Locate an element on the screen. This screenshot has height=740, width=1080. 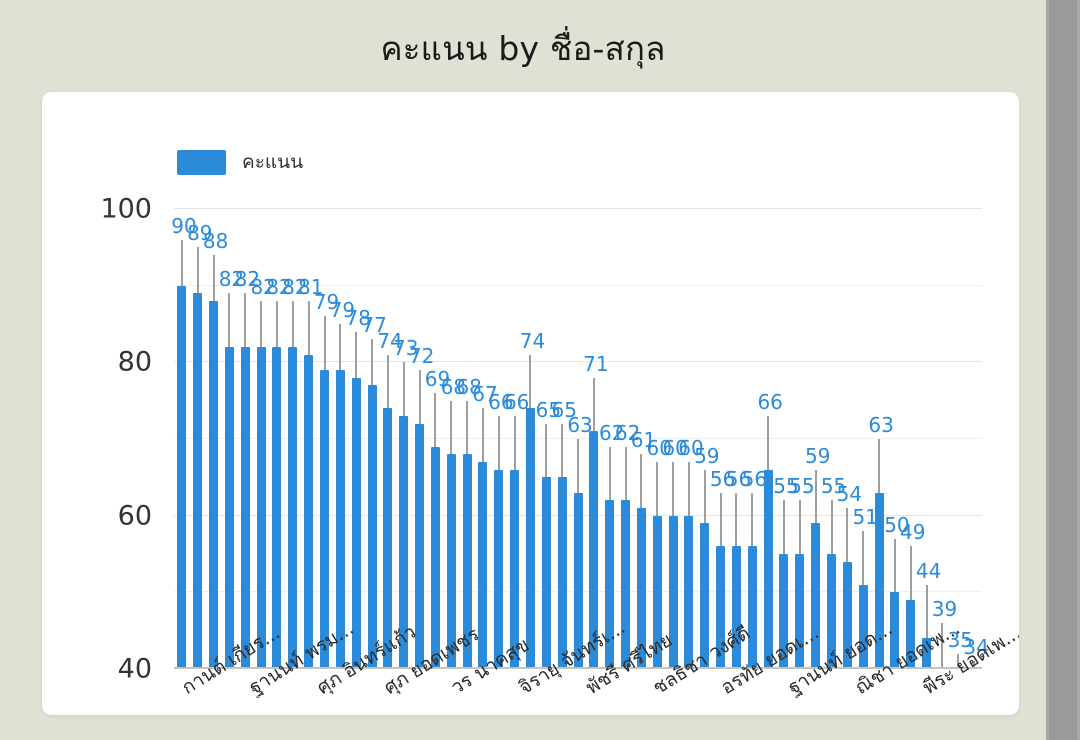
bar-item: 50 is located at coordinates (897, 439).